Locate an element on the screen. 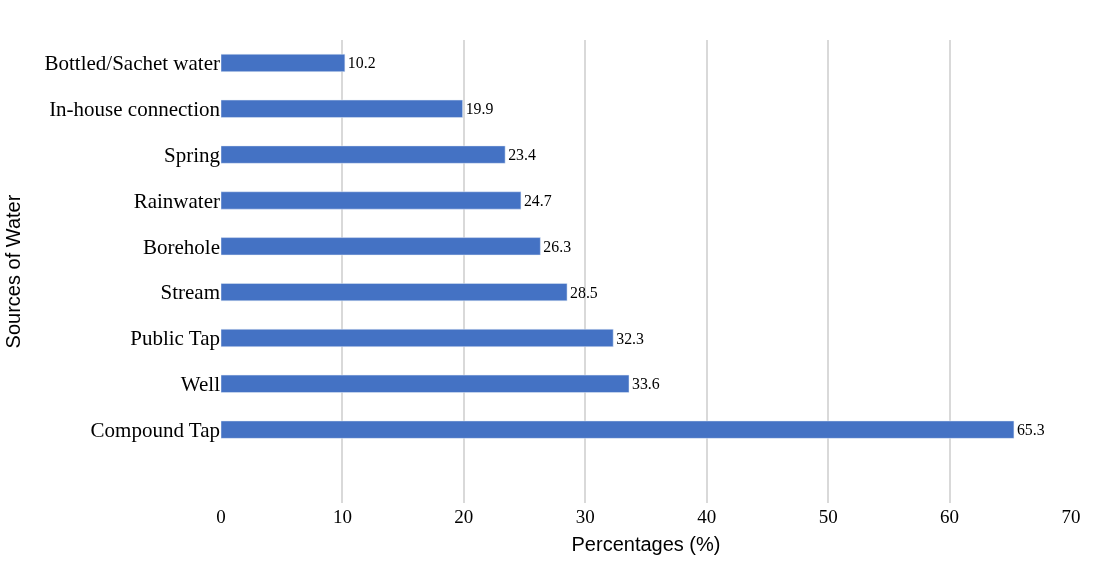  y-tick-label: Public Tap is located at coordinates (175, 338).